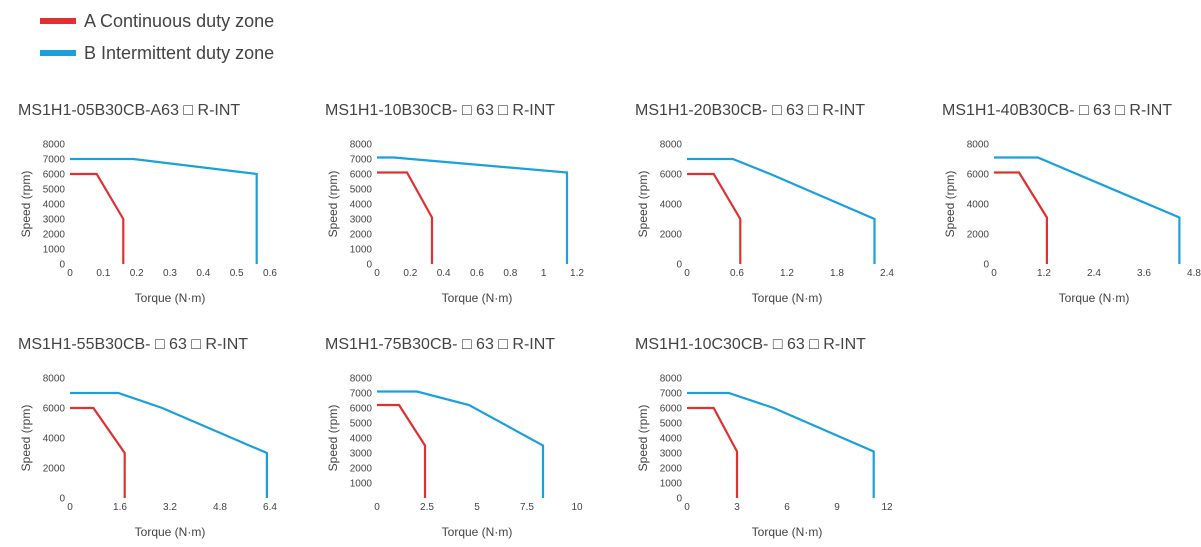 The image size is (1201, 547). Describe the element at coordinates (237, 273) in the screenshot. I see `x-tick-label: 0.5` at that location.